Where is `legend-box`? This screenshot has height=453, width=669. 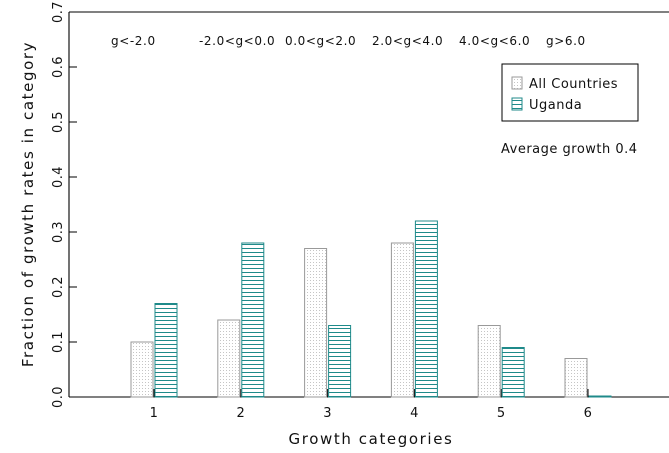
legend-box is located at coordinates (570, 92).